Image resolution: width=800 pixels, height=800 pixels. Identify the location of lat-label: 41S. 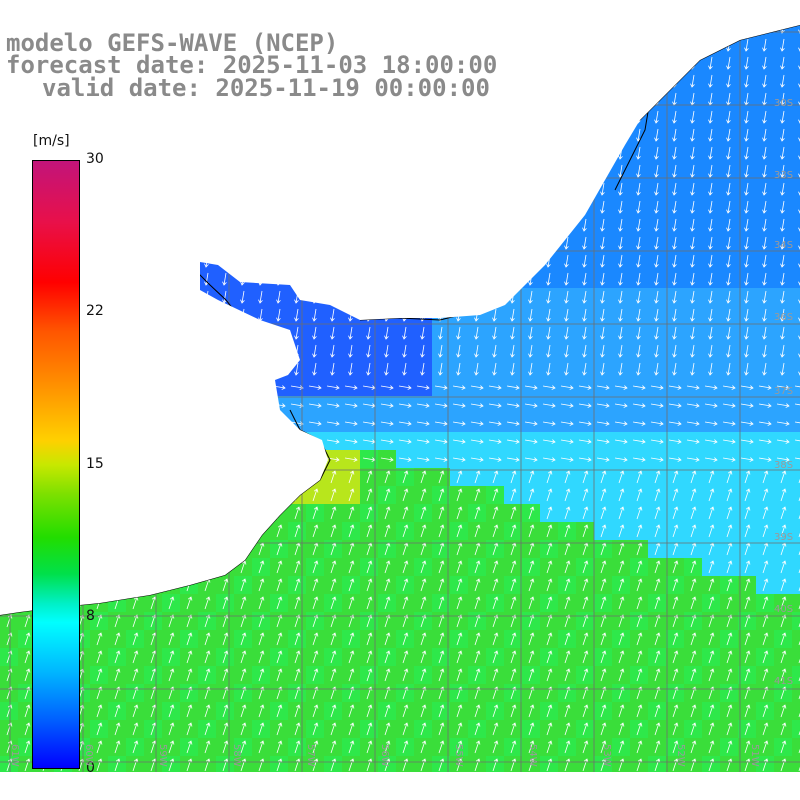
(784, 681).